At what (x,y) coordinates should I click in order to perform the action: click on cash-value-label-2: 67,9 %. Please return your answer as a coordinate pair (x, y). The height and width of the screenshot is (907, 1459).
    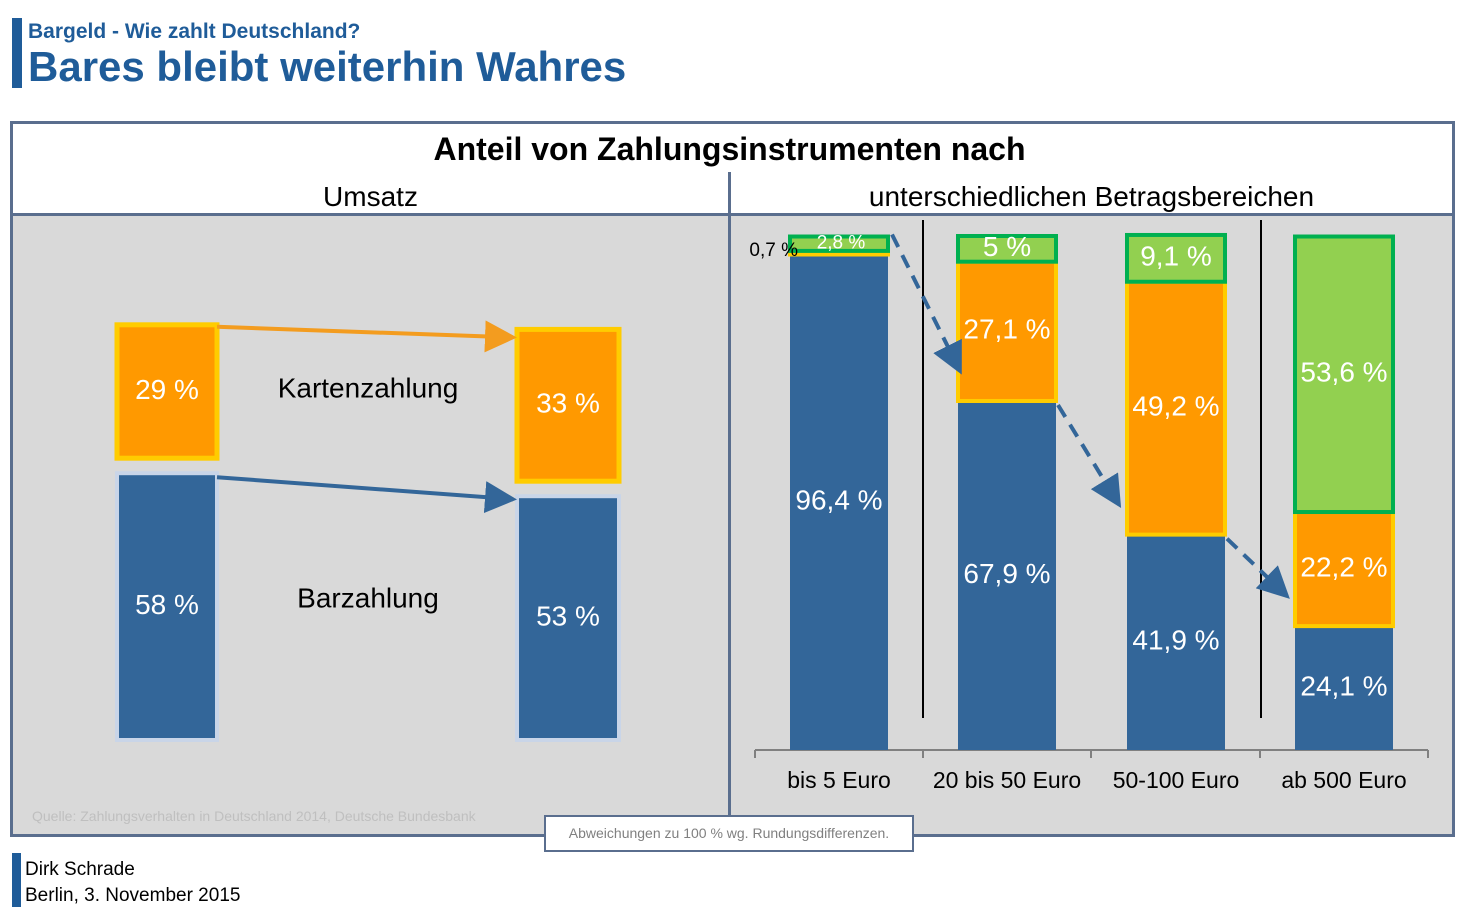
    Looking at the image, I should click on (1006, 573).